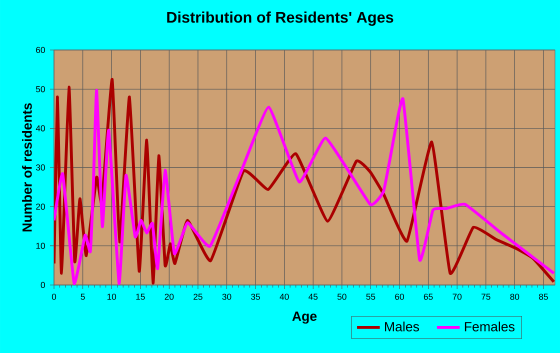 This screenshot has width=560, height=353. What do you see at coordinates (486, 297) in the screenshot?
I see `x-tick-label: 75` at bounding box center [486, 297].